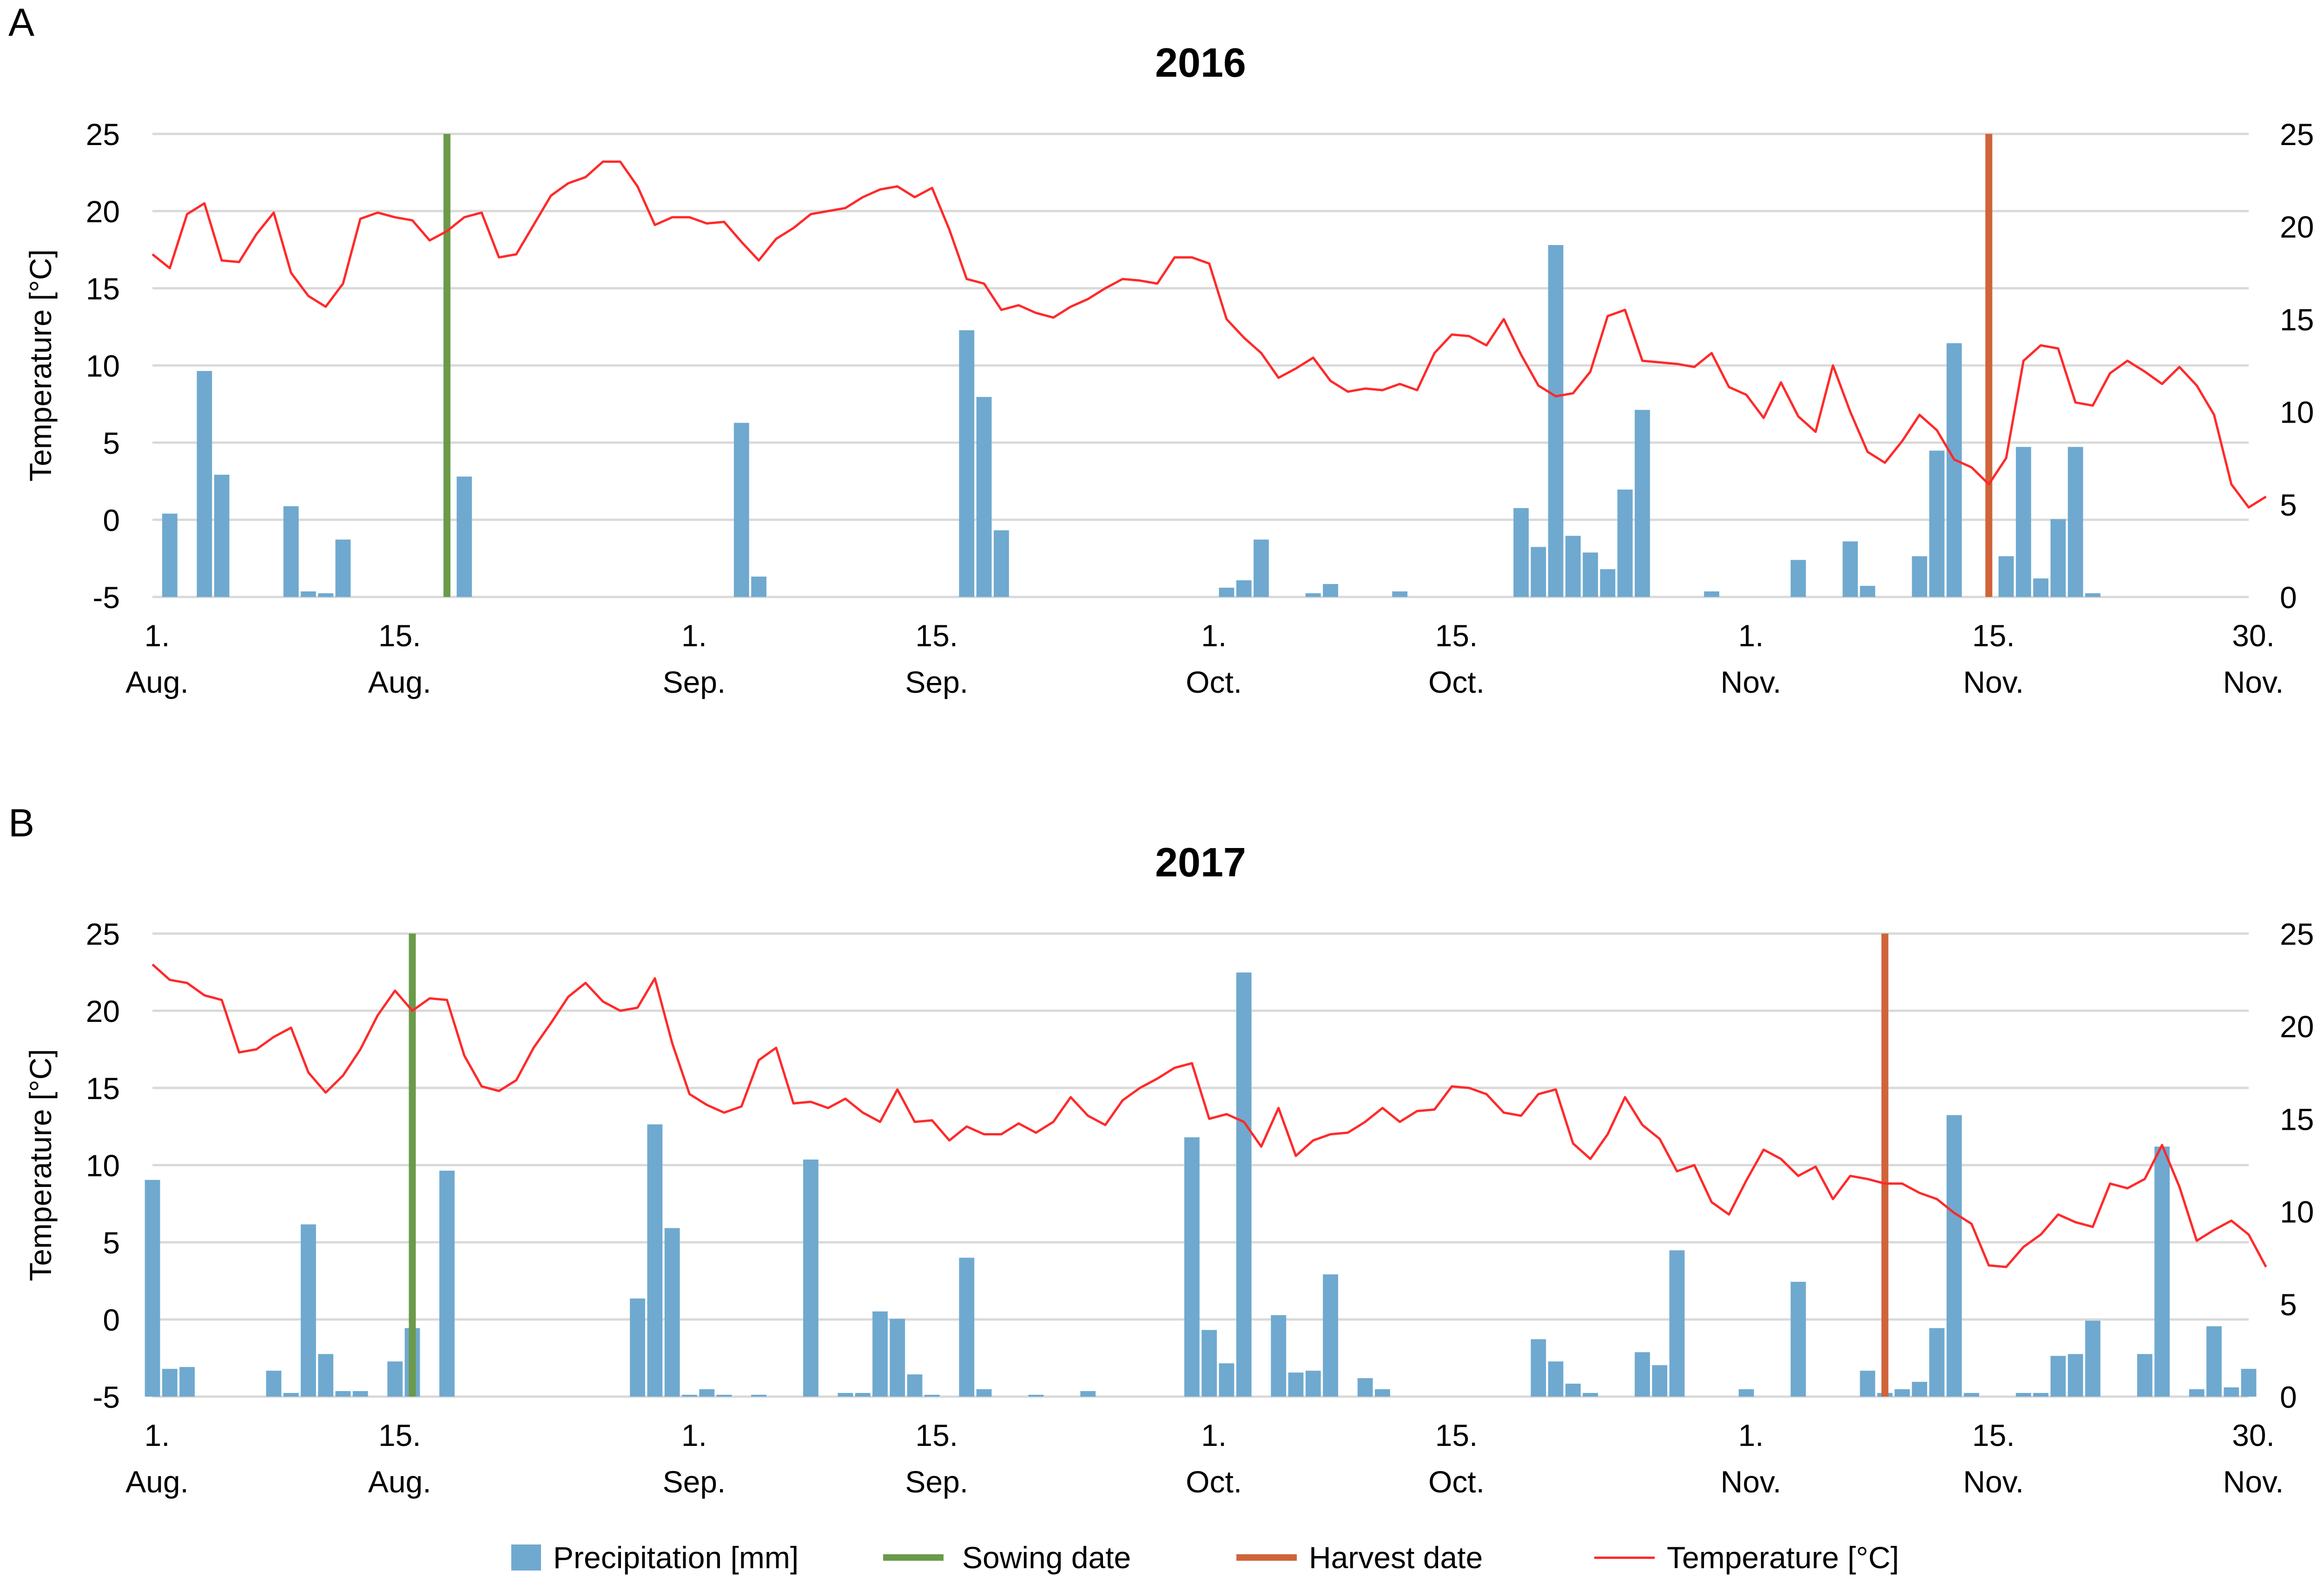 This screenshot has width=2324, height=1584. What do you see at coordinates (106, 597) in the screenshot?
I see `y-tick-left: -5` at bounding box center [106, 597].